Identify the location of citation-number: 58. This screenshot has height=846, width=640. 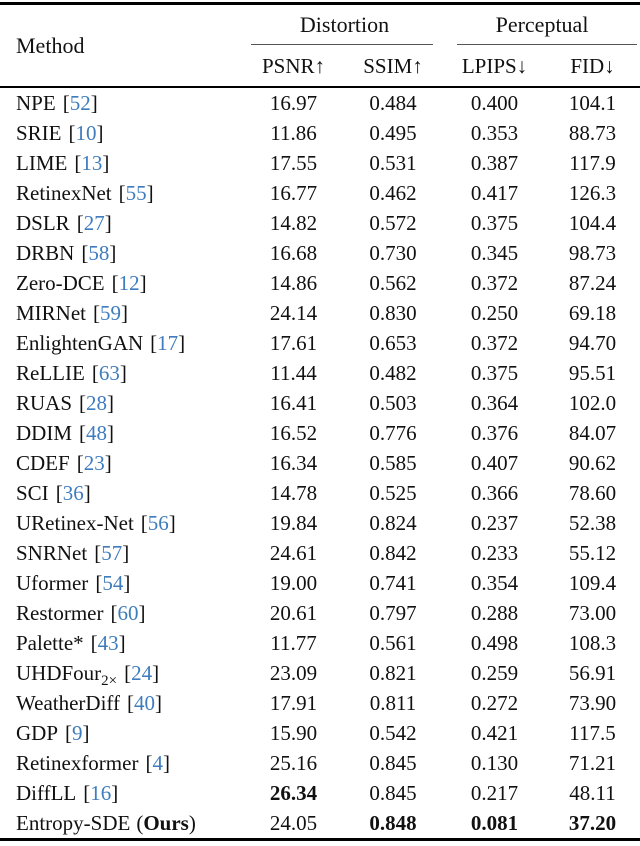
(99, 253).